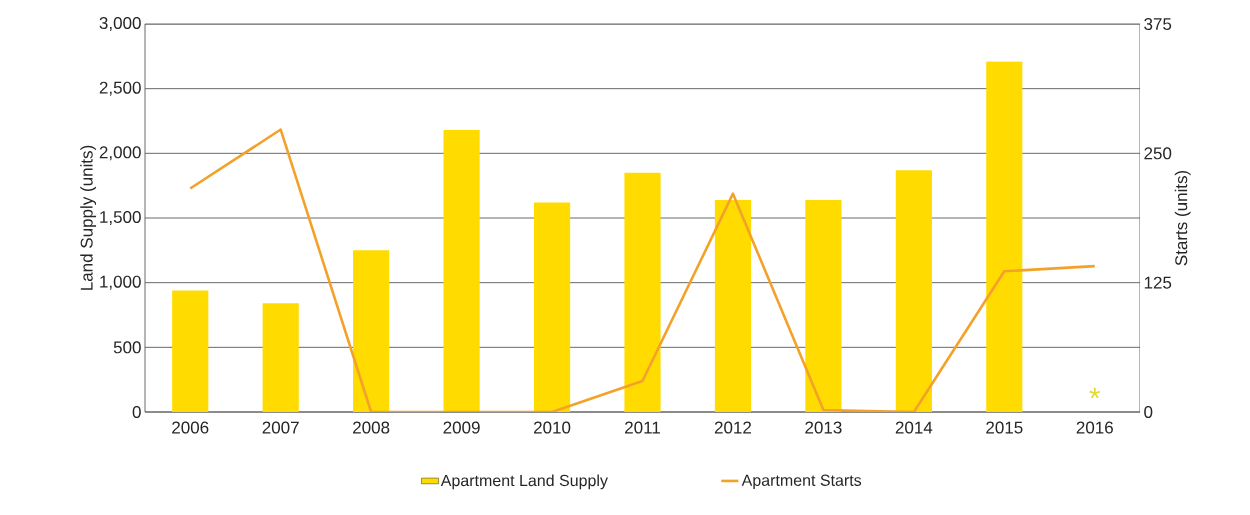  Describe the element at coordinates (1158, 153) in the screenshot. I see `y2-tick-label: 250` at that location.